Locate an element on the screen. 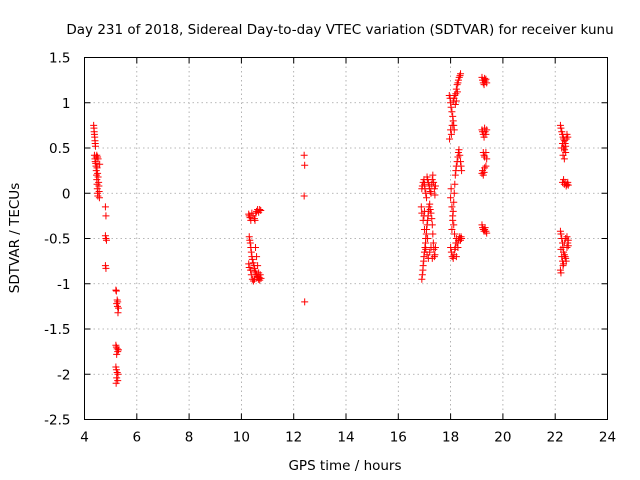  y-tick-label: 0 is located at coordinates (66, 194).